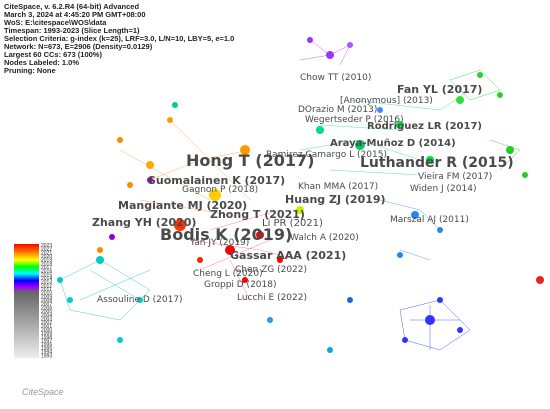 The width and height of the screenshot is (550, 409). What do you see at coordinates (46, 286) in the screenshot?
I see `legend-year: 2012` at bounding box center [46, 286].